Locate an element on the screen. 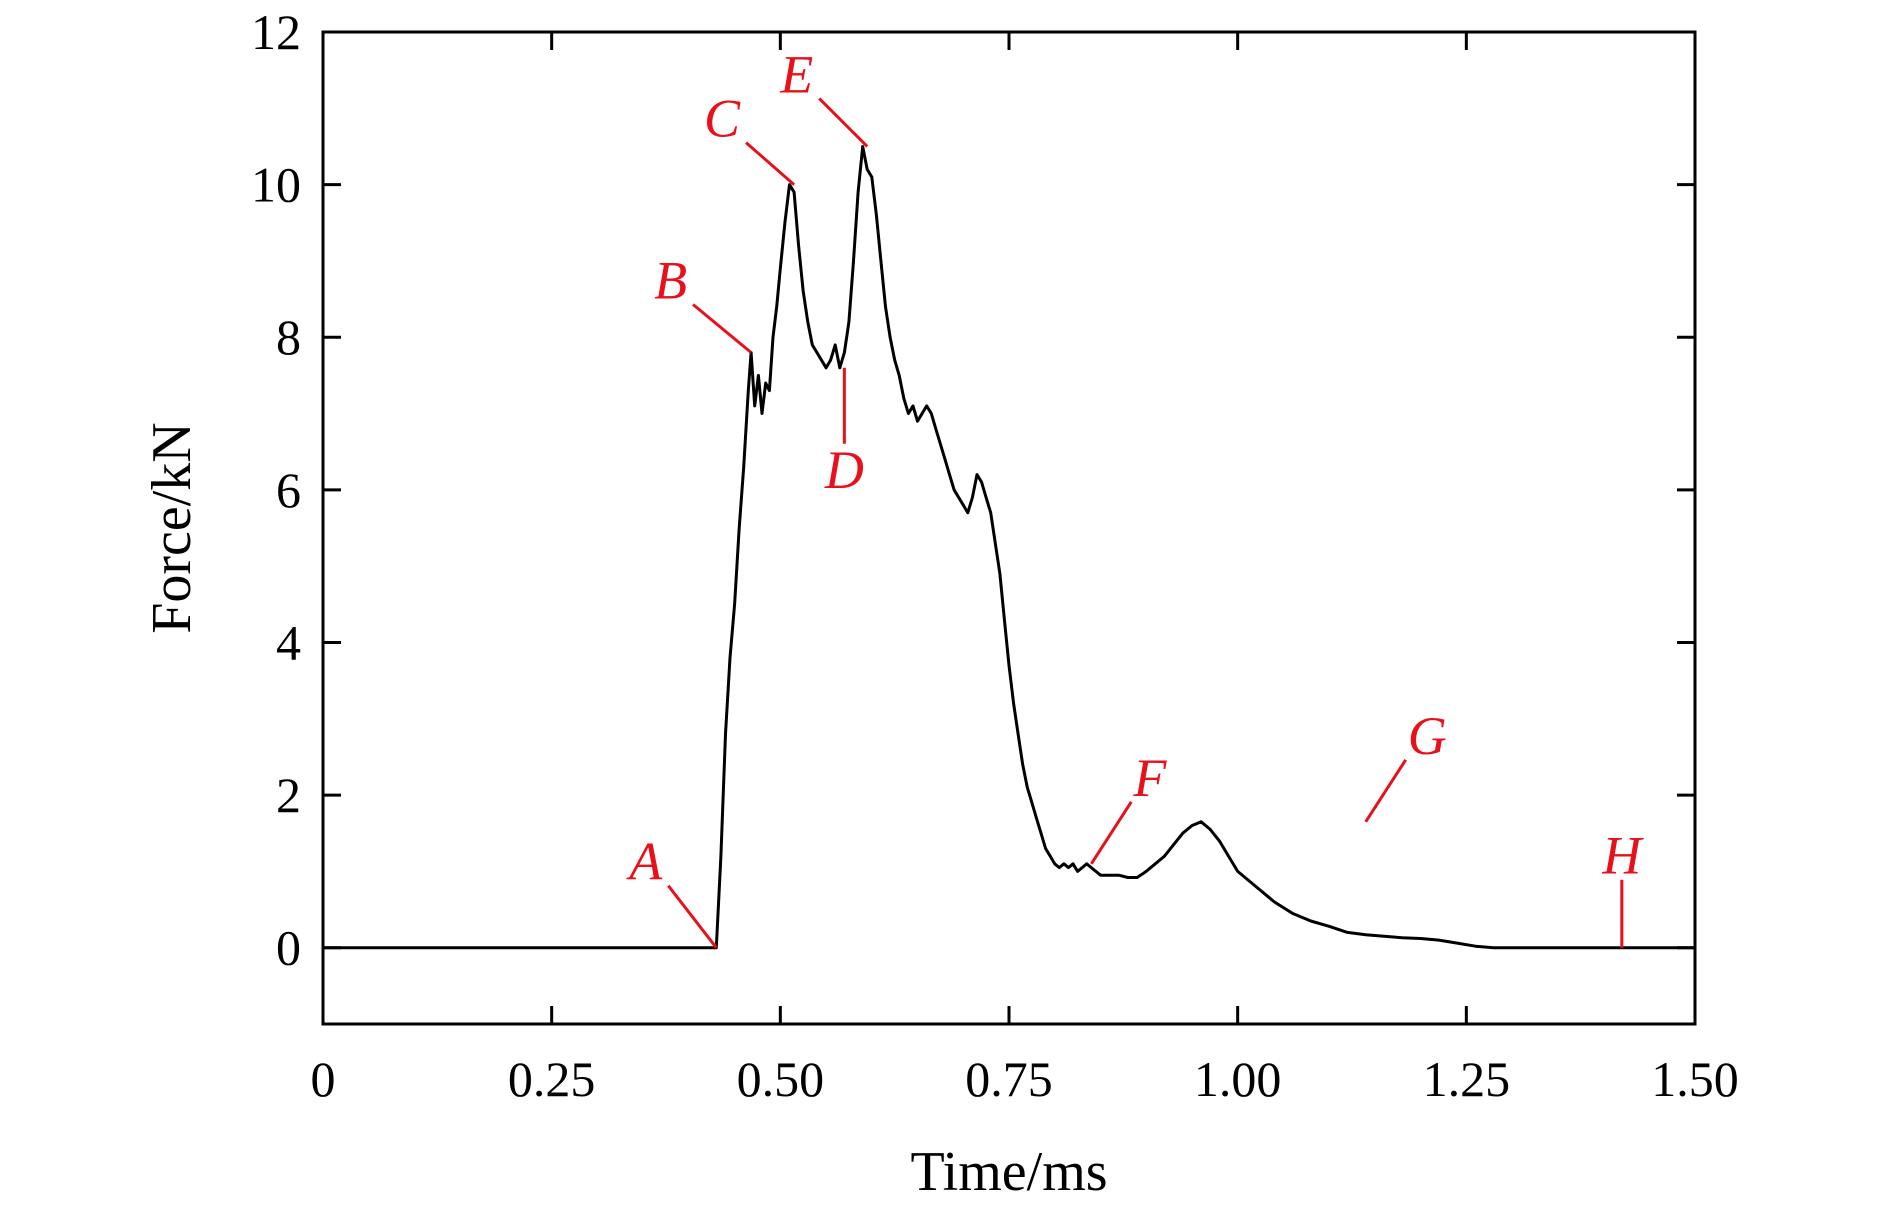  x-tick-label: 1.00 is located at coordinates (1238, 1079).